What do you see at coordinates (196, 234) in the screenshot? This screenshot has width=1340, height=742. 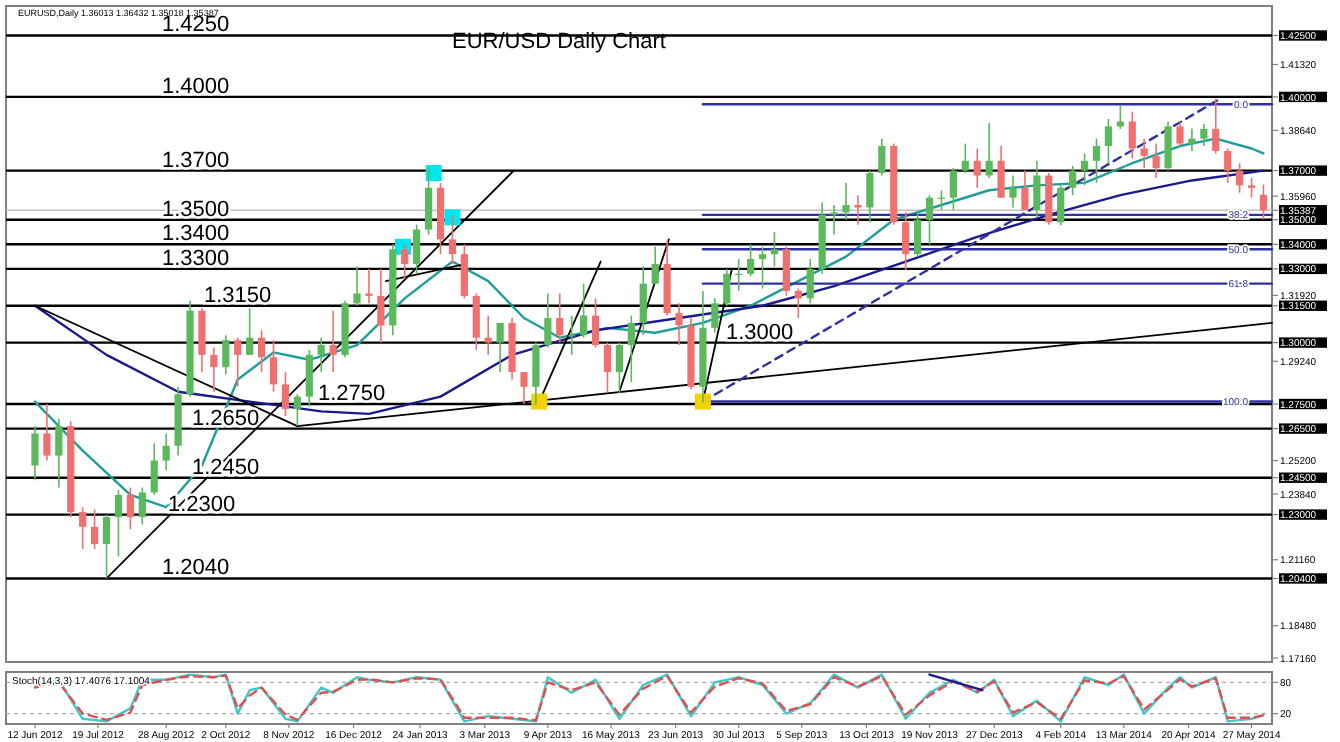 I see `ref-line-label: 1.3400` at bounding box center [196, 234].